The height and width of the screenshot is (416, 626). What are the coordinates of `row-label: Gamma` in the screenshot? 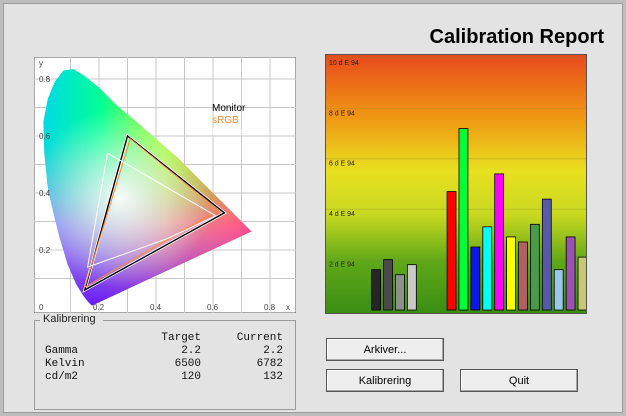 It's located at (62, 351).